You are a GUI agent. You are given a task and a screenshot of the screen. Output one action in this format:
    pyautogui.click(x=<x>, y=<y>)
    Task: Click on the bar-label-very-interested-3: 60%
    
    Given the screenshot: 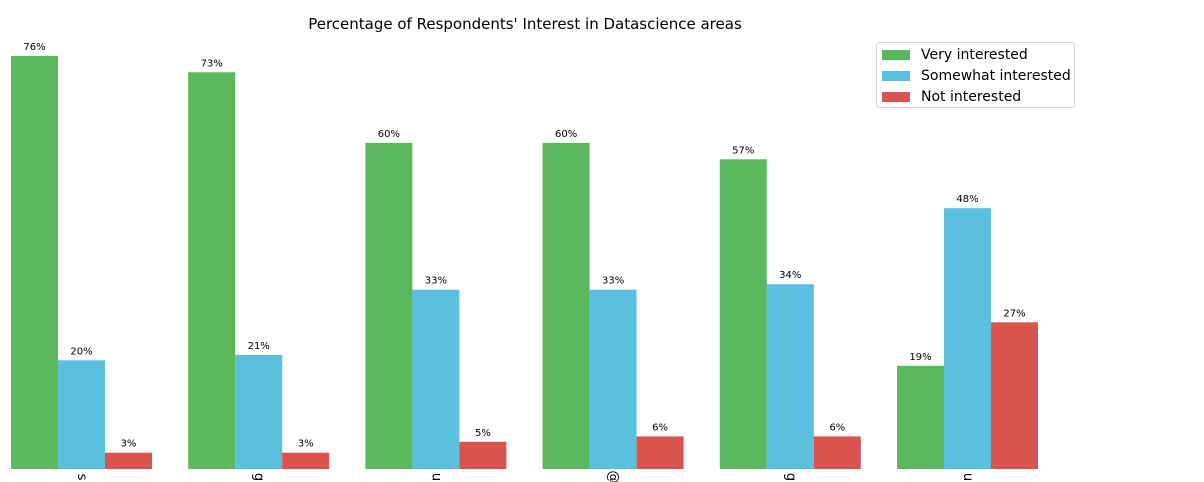 What is the action you would take?
    pyautogui.click(x=389, y=134)
    